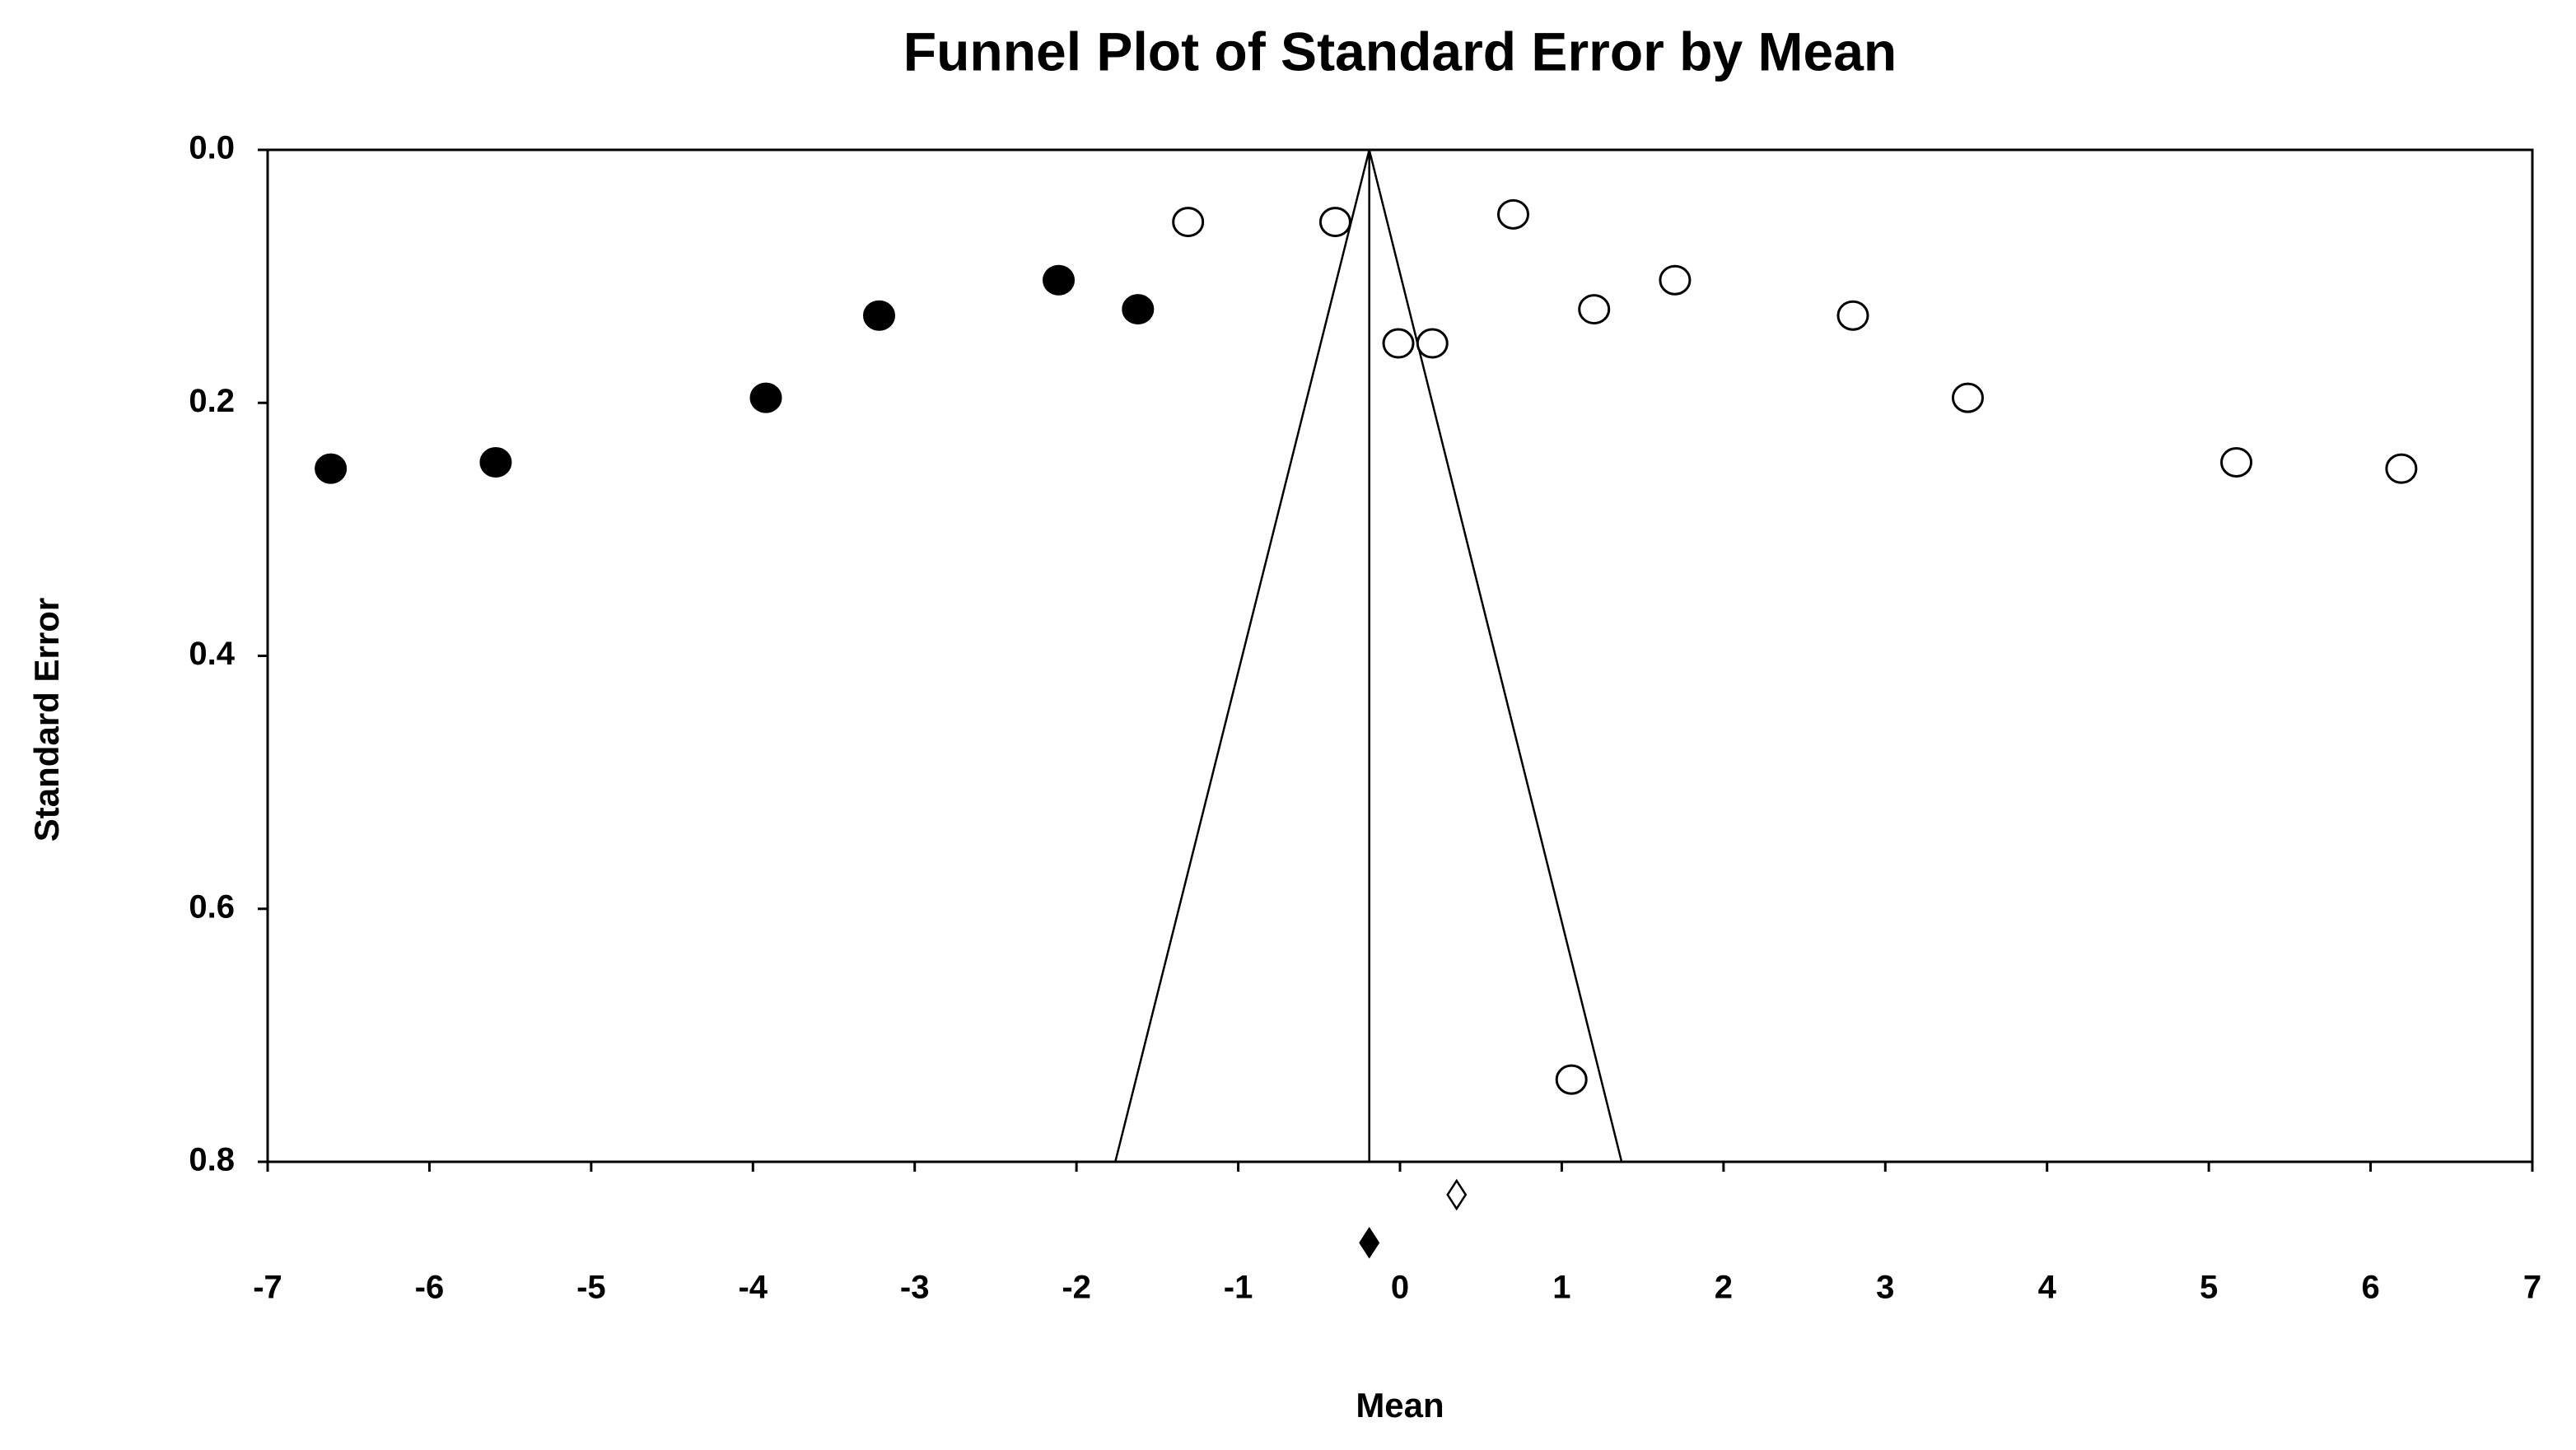  What do you see at coordinates (46, 720) in the screenshot?
I see `y-axis-label: Standard Error` at bounding box center [46, 720].